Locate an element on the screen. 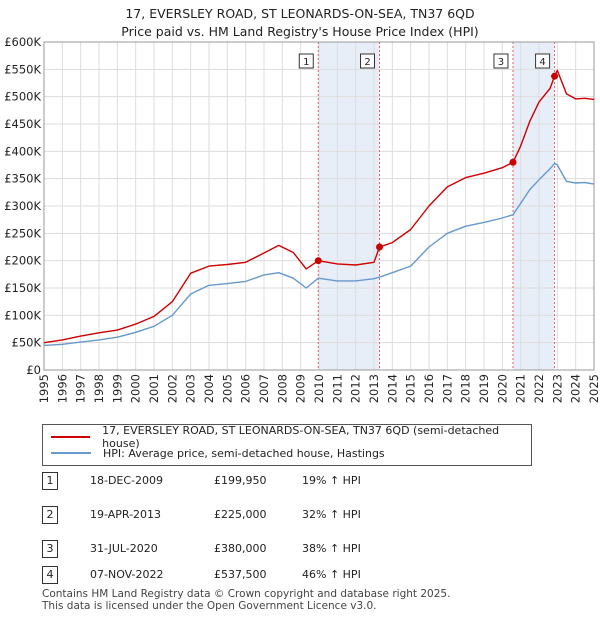 Image resolution: width=600 pixels, height=620 pixels. sale-row: 3 31-JUL-2020 £380,000 38% ↑ HPI is located at coordinates (302, 550).